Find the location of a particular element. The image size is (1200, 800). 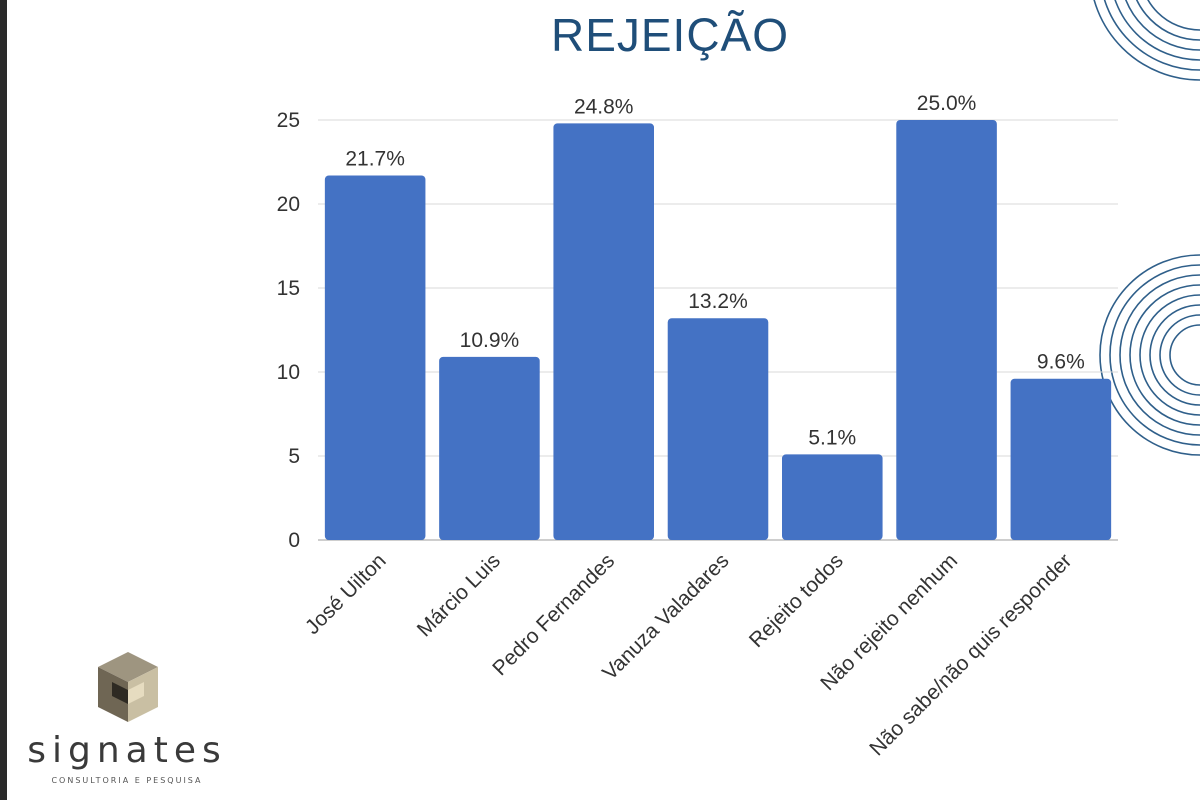

y-tick-label: 10 is located at coordinates (288, 372).